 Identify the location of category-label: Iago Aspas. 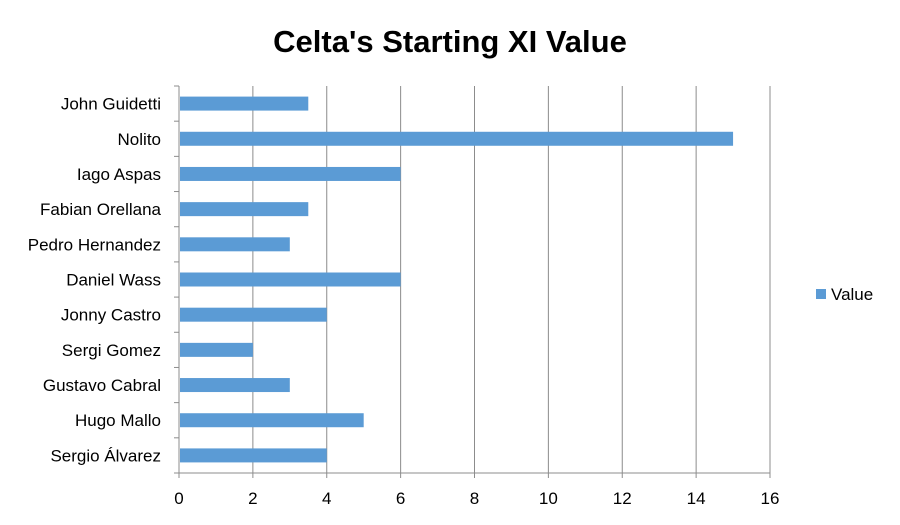
(119, 174).